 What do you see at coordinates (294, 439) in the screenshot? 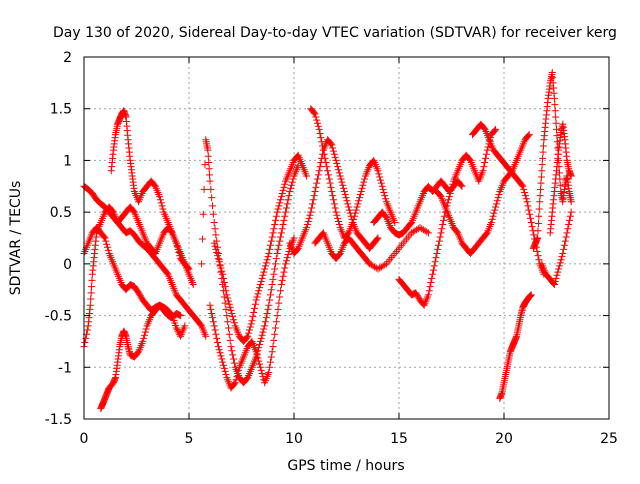
I see `x-tick-label: 10` at bounding box center [294, 439].